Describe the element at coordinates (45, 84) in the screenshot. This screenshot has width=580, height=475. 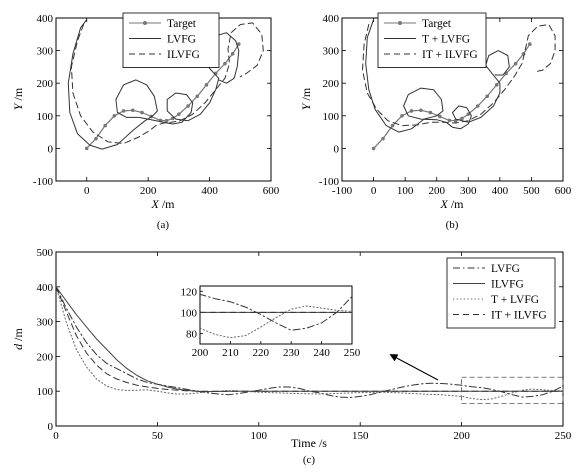
I see `panel-a-y-tick-label: 200` at that location.